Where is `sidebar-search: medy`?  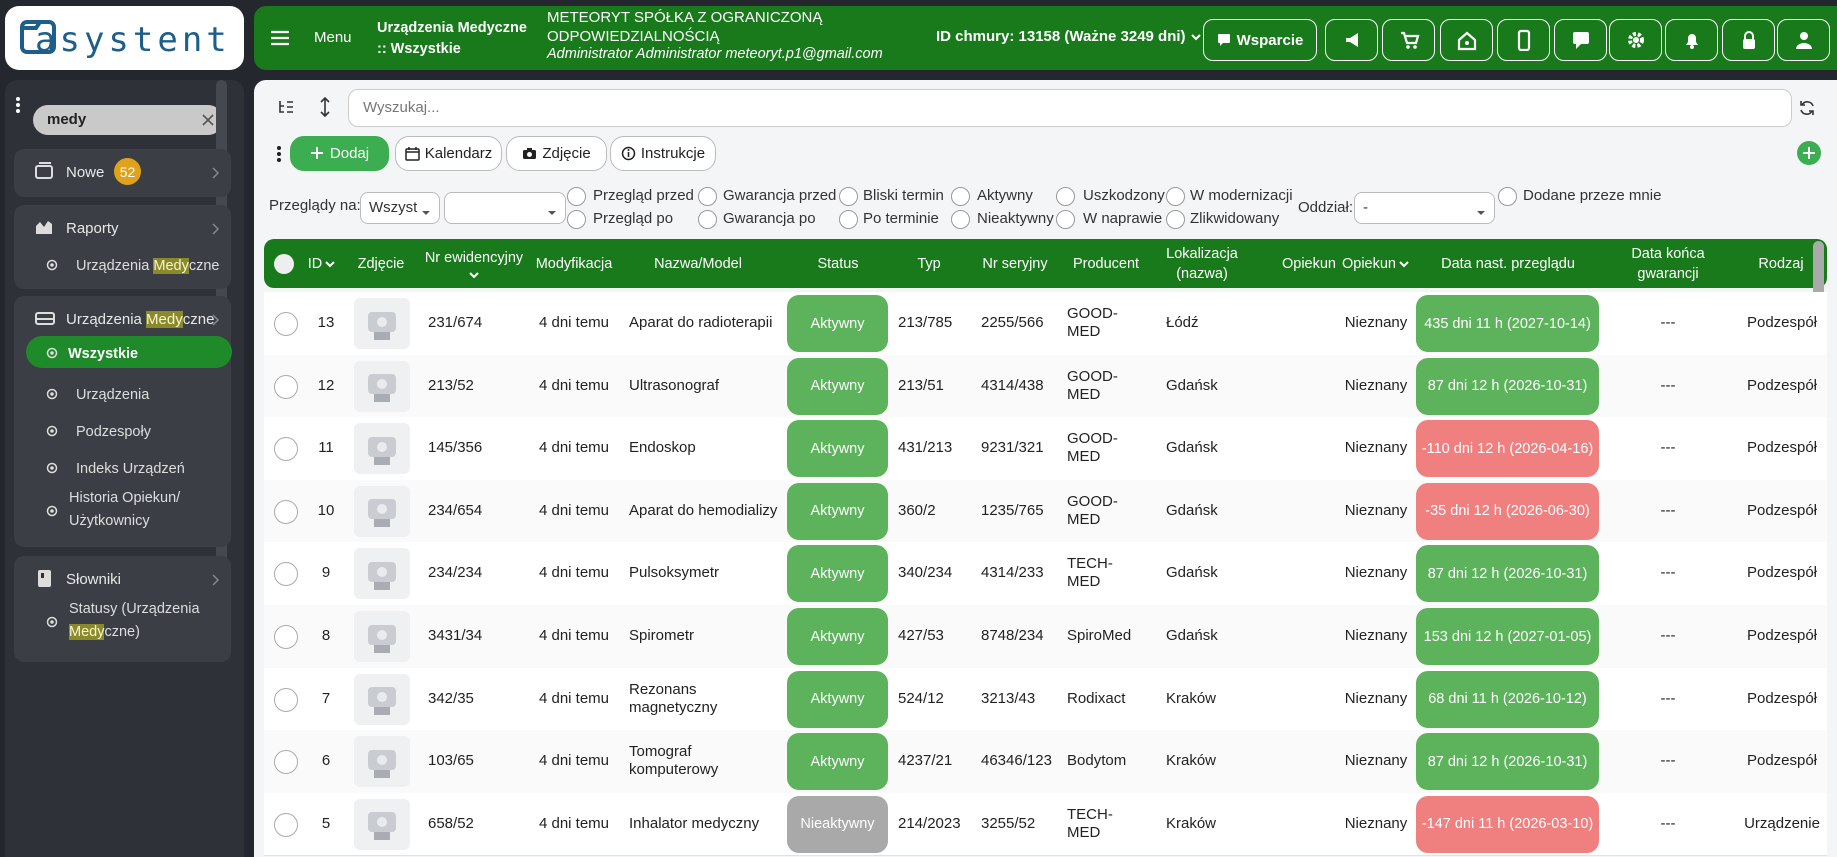
sidebar-search: medy is located at coordinates (128, 120).